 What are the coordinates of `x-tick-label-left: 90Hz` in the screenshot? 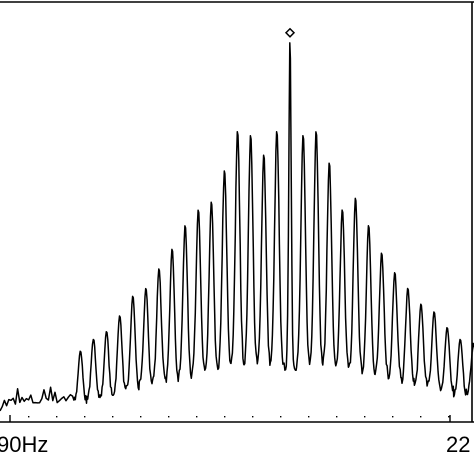 It's located at (24, 444).